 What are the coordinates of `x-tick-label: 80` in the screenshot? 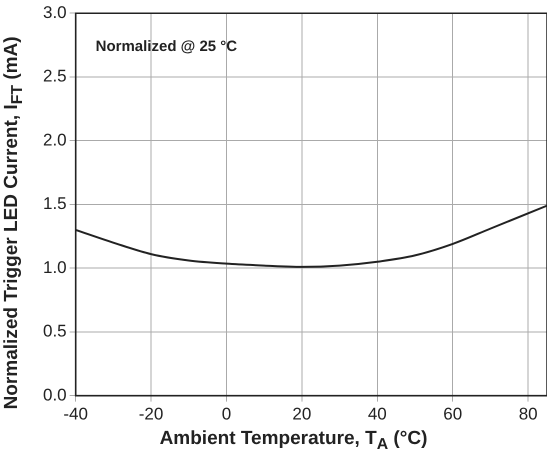 It's located at (528, 414).